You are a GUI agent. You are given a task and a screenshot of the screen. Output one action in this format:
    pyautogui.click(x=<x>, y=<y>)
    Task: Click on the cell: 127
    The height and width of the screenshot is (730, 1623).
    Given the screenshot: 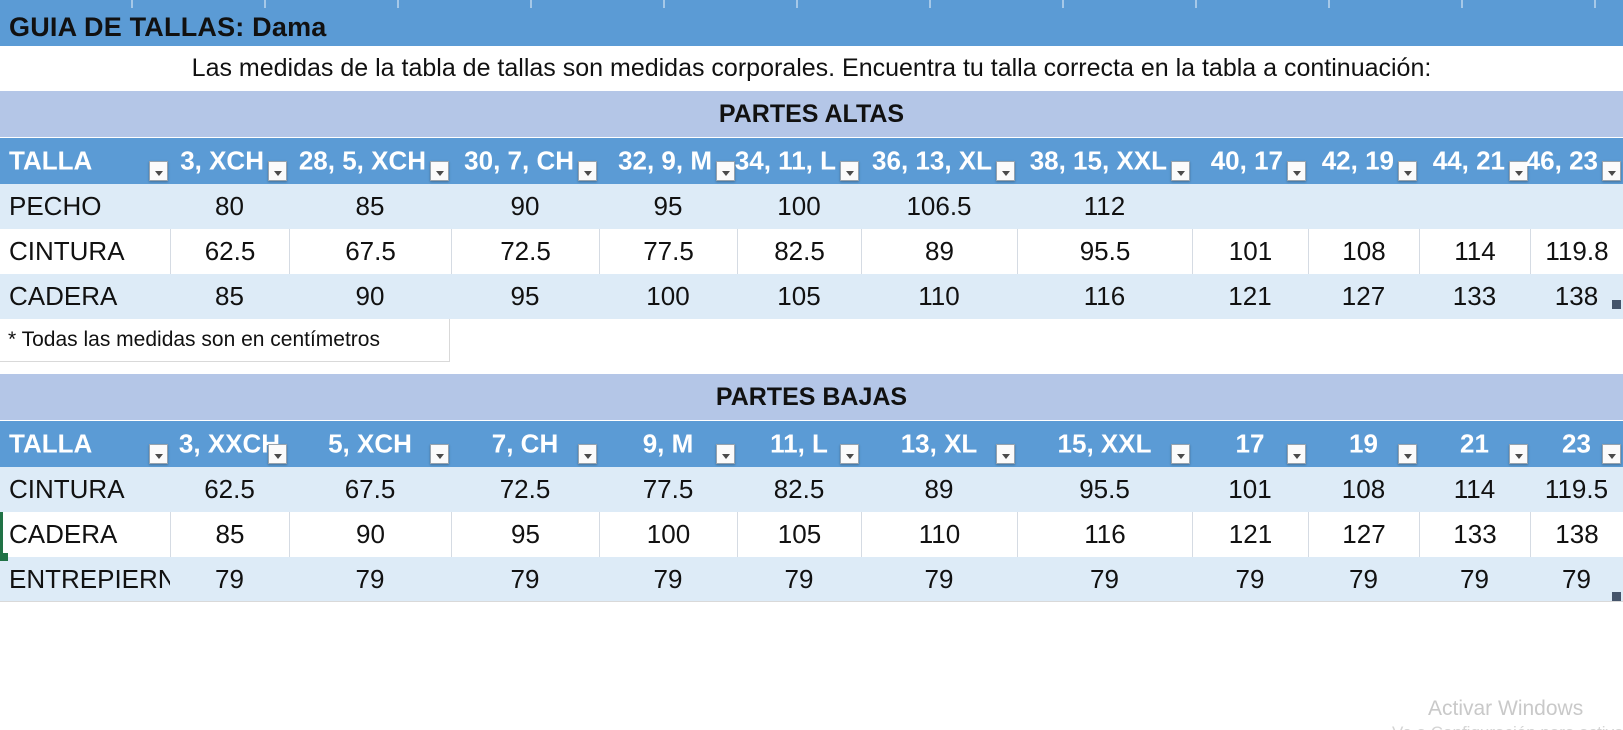 What is the action you would take?
    pyautogui.click(x=1363, y=296)
    